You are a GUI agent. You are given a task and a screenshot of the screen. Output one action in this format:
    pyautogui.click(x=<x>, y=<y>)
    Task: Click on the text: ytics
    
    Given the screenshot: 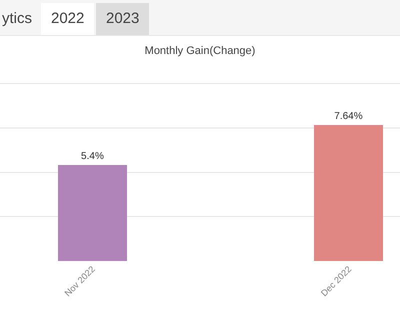 What is the action you would take?
    pyautogui.click(x=17, y=19)
    